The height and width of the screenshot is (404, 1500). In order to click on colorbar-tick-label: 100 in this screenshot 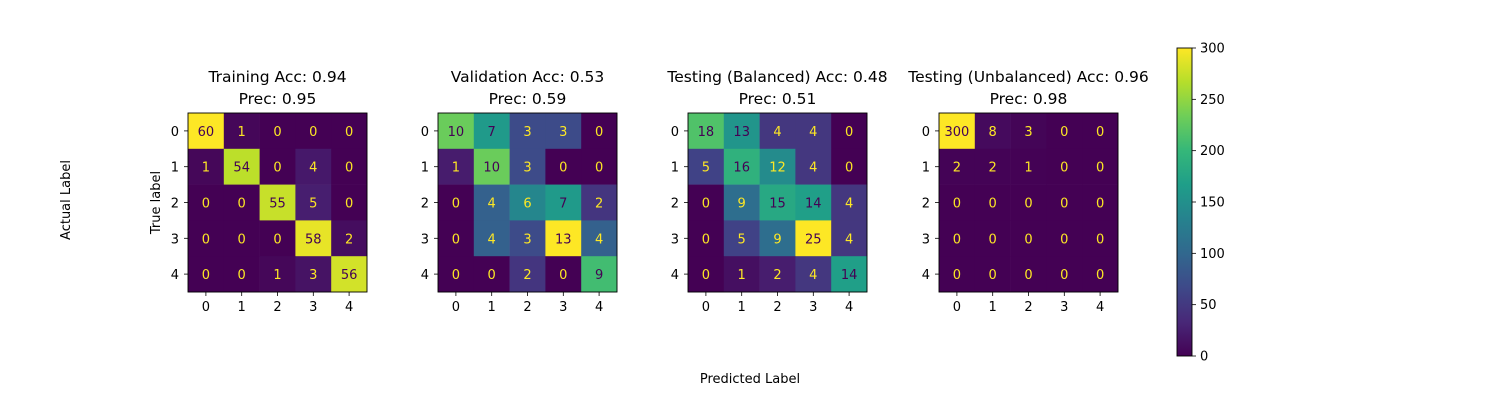, I will do `click(1212, 254)`.